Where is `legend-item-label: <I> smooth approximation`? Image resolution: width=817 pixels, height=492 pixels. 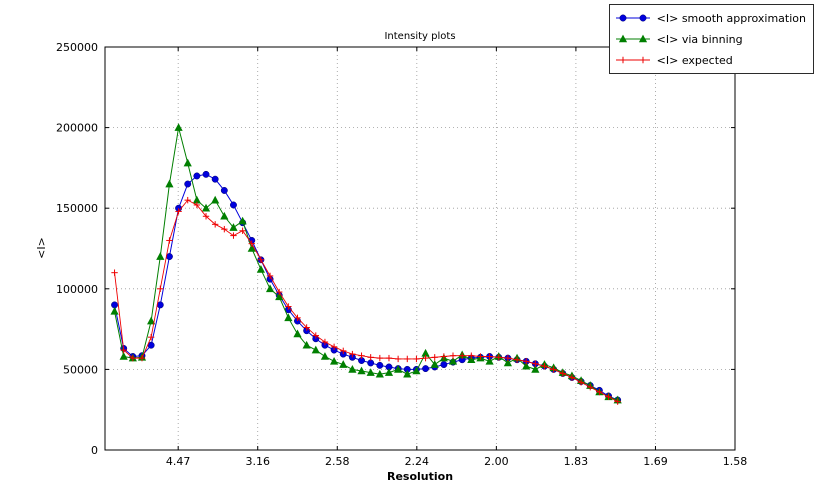
legend-item-label: <I> smooth approximation is located at coordinates (731, 18).